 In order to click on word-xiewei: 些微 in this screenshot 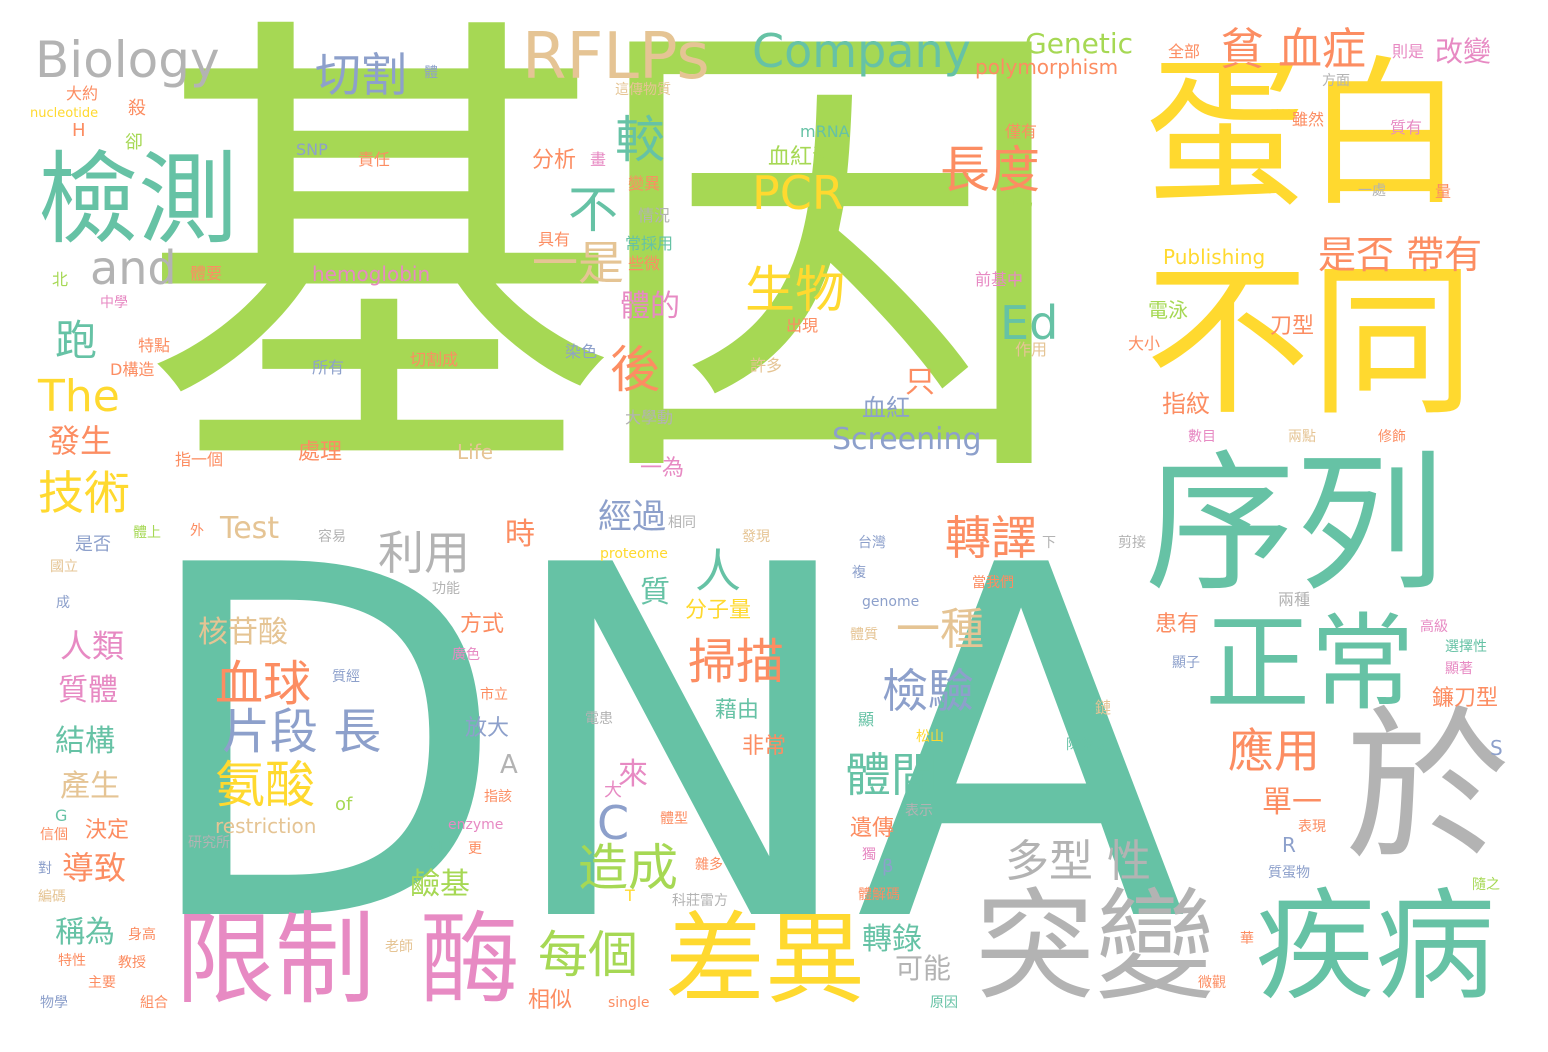, I will do `click(644, 263)`.